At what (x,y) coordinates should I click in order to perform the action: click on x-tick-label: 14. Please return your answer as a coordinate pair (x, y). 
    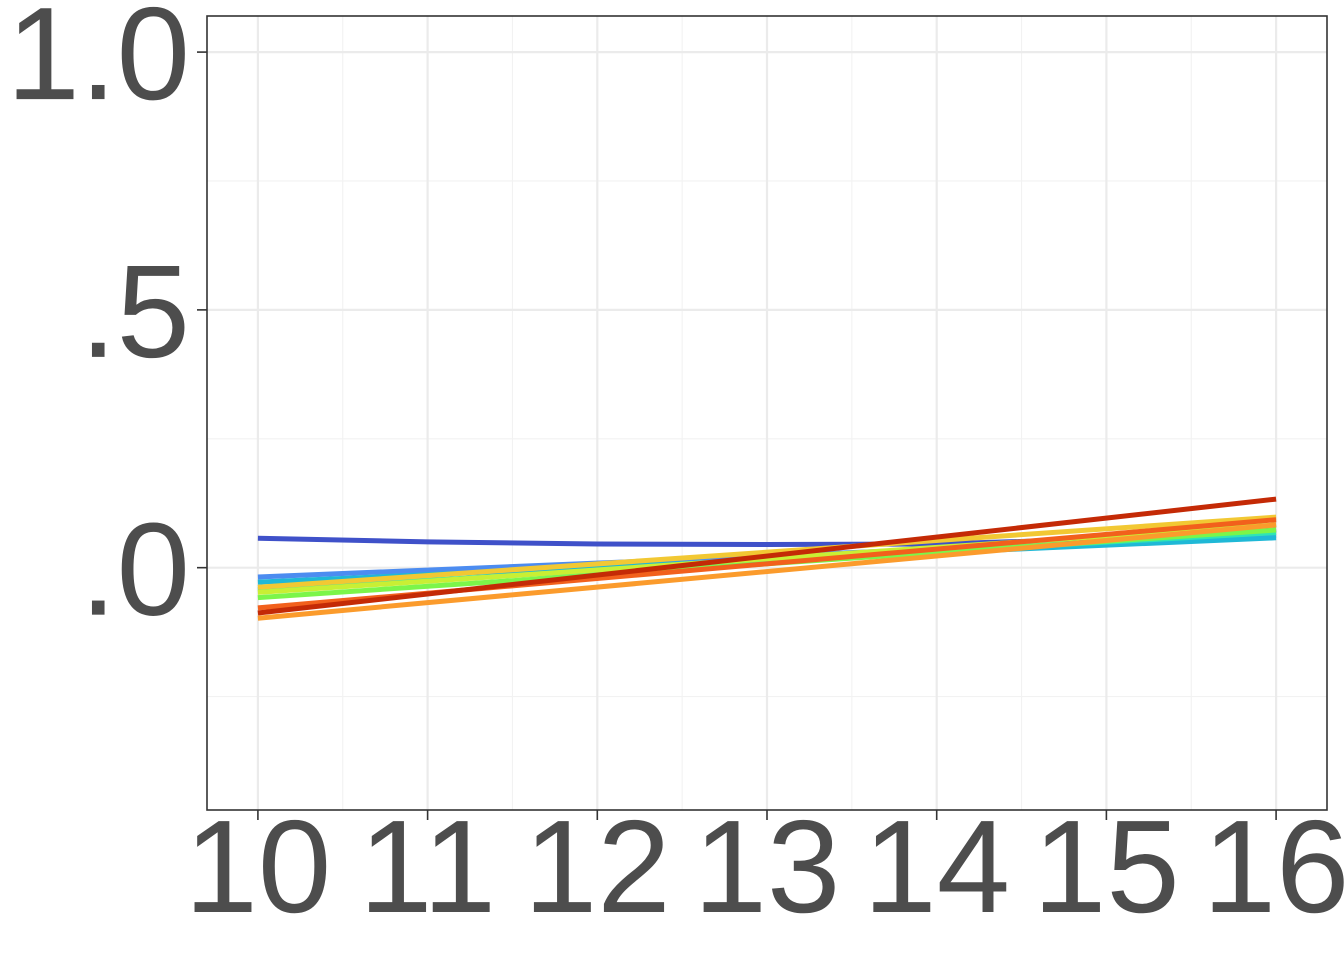
    Looking at the image, I should click on (936, 866).